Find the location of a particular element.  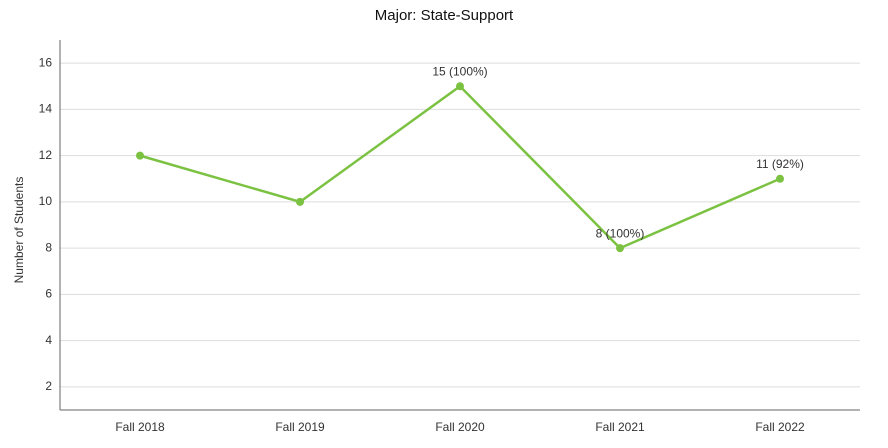

y-tick-label: 6 is located at coordinates (48, 294).